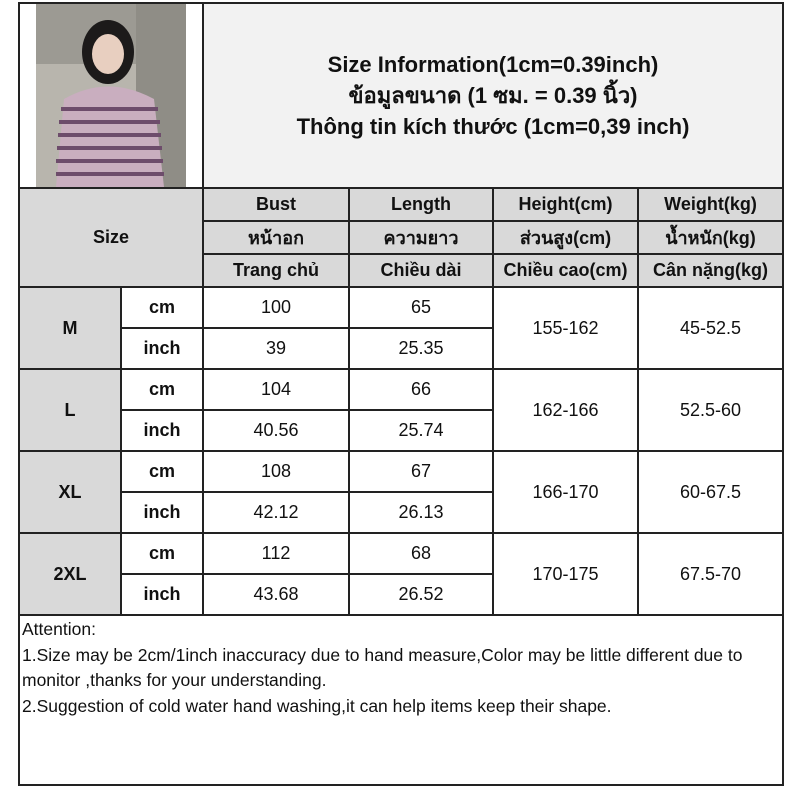  Describe the element at coordinates (493, 126) in the screenshot. I see `title-vi: Thông tin kích thước (1cm=0,39 inch)` at that location.